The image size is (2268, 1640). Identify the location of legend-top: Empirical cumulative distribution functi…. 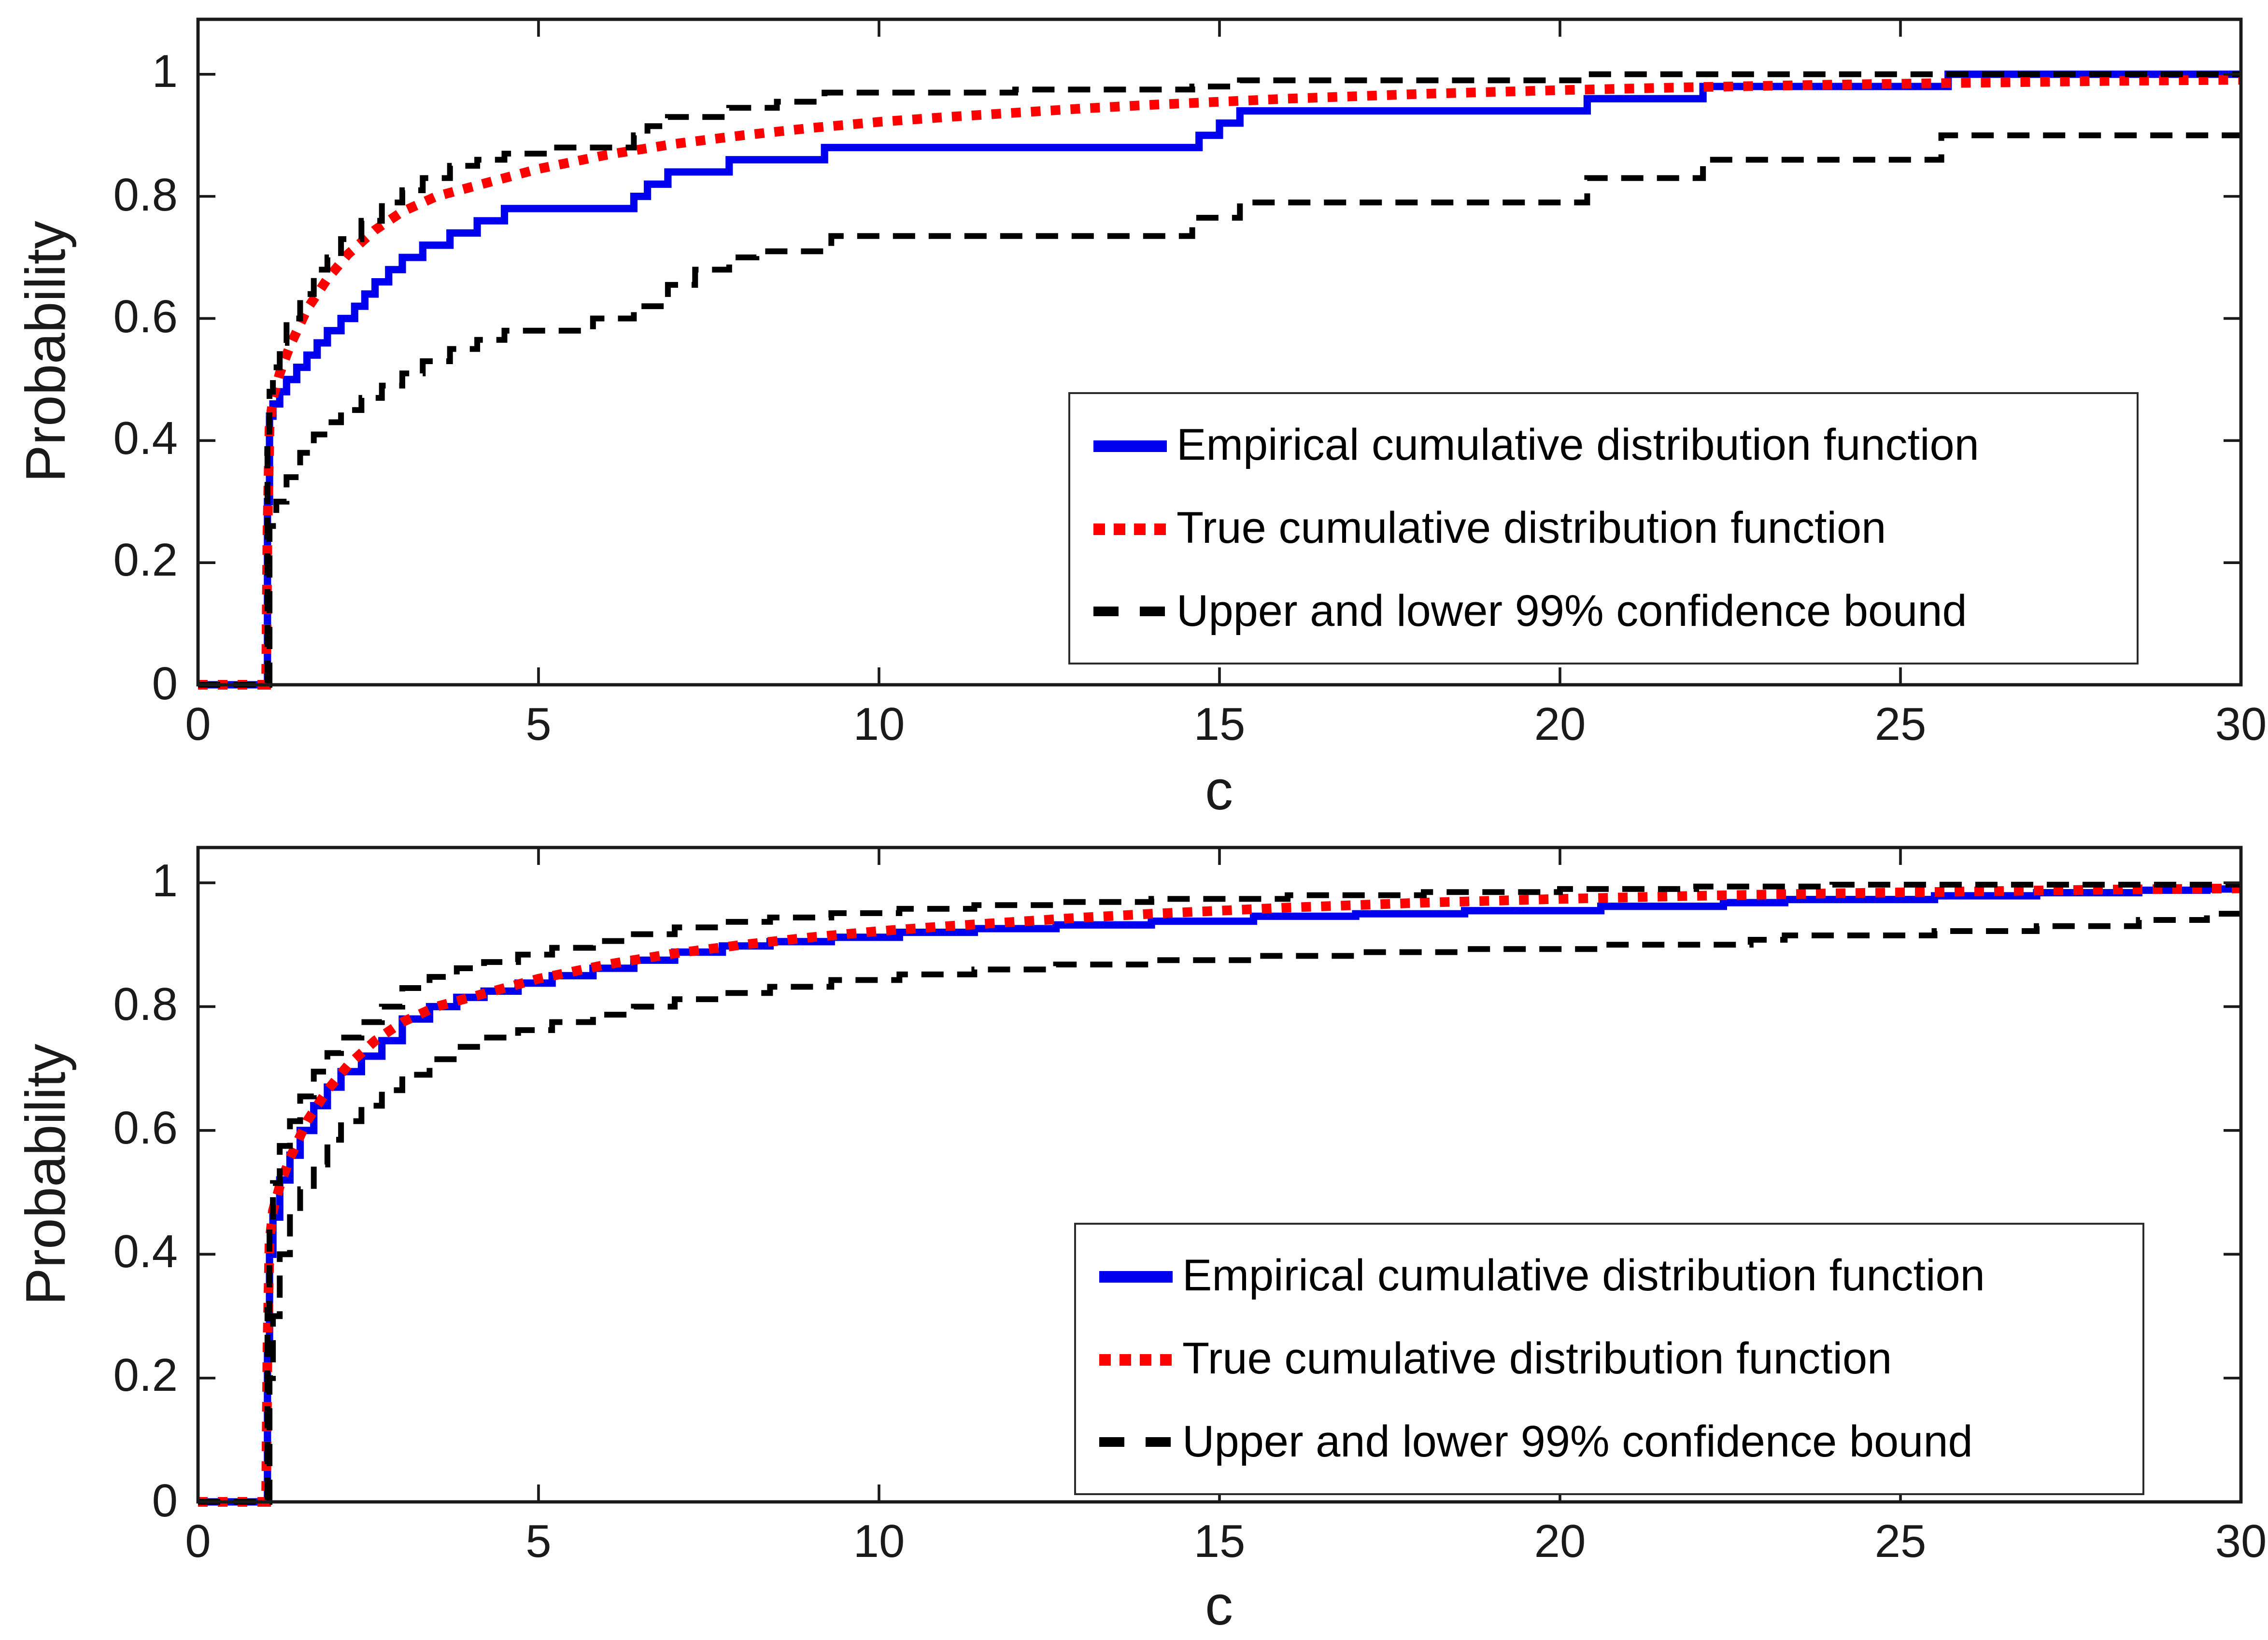
(1603, 528).